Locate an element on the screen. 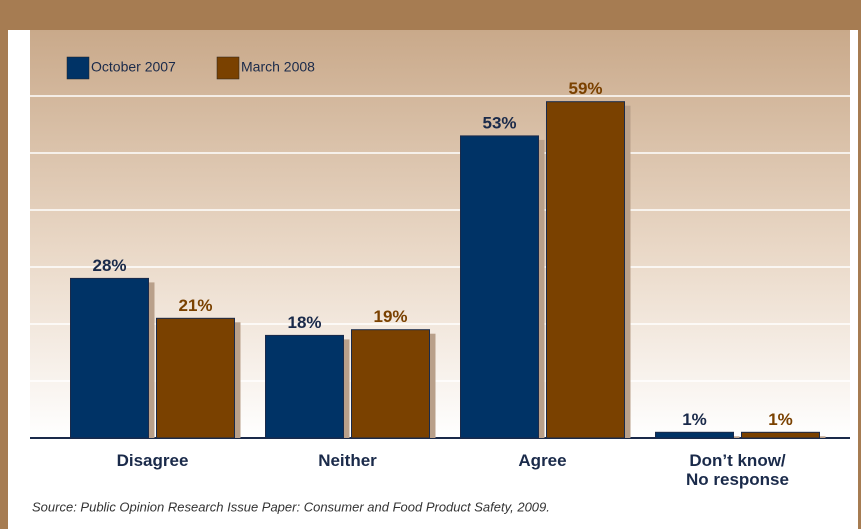  value-label: 59% is located at coordinates (585, 88).